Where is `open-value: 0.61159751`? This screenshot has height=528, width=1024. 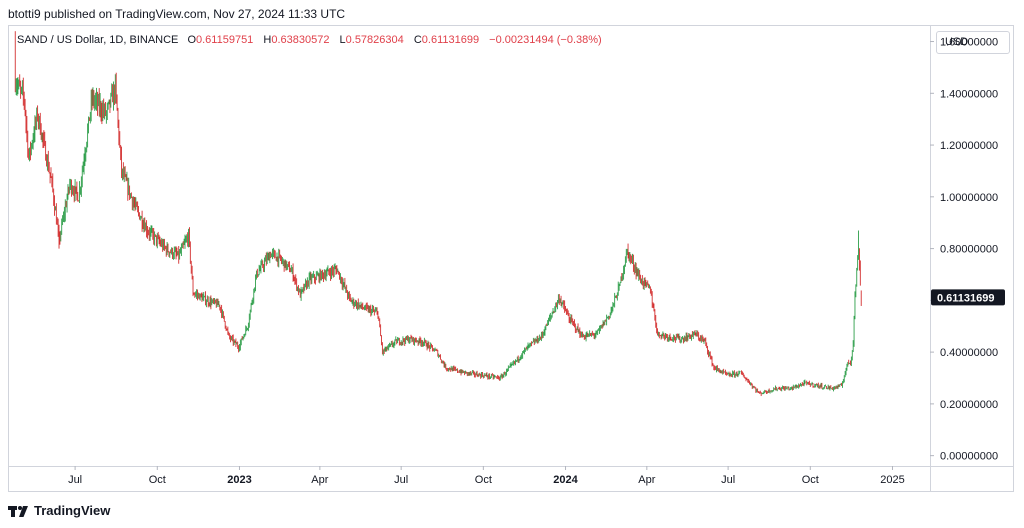
open-value: 0.61159751 is located at coordinates (225, 40).